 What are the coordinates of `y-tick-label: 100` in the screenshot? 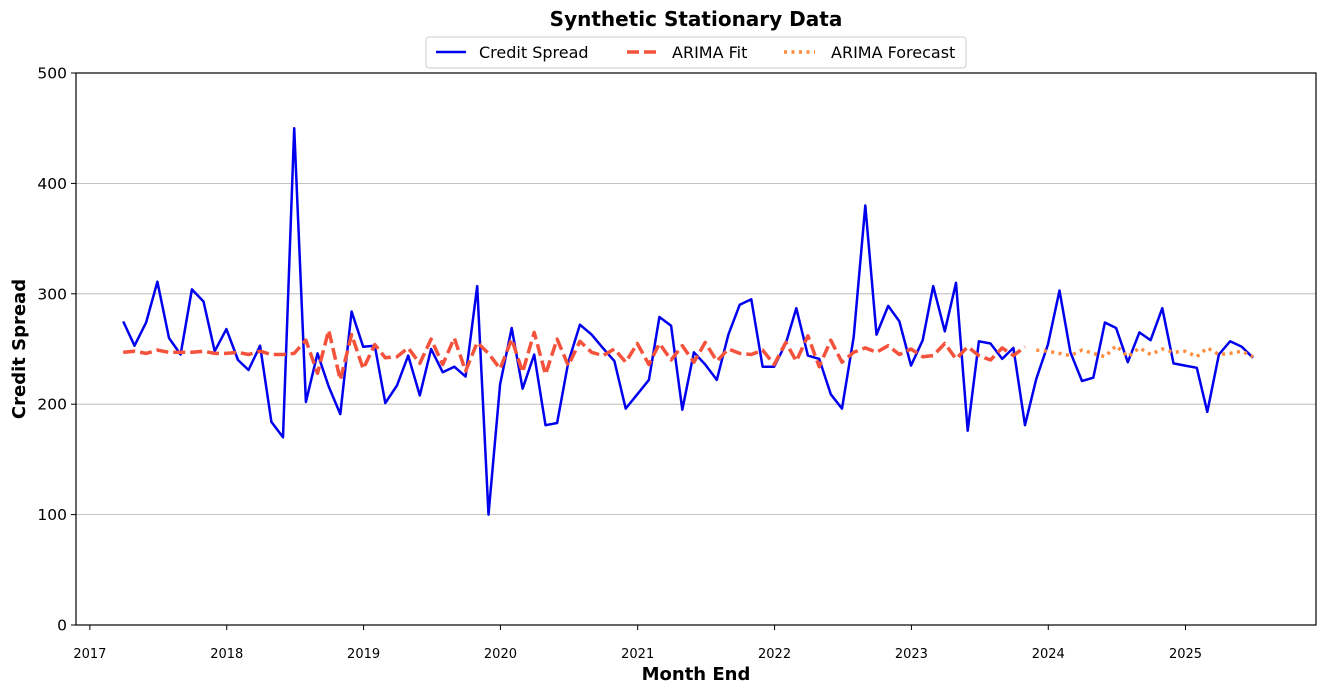 It's located at (52, 515).